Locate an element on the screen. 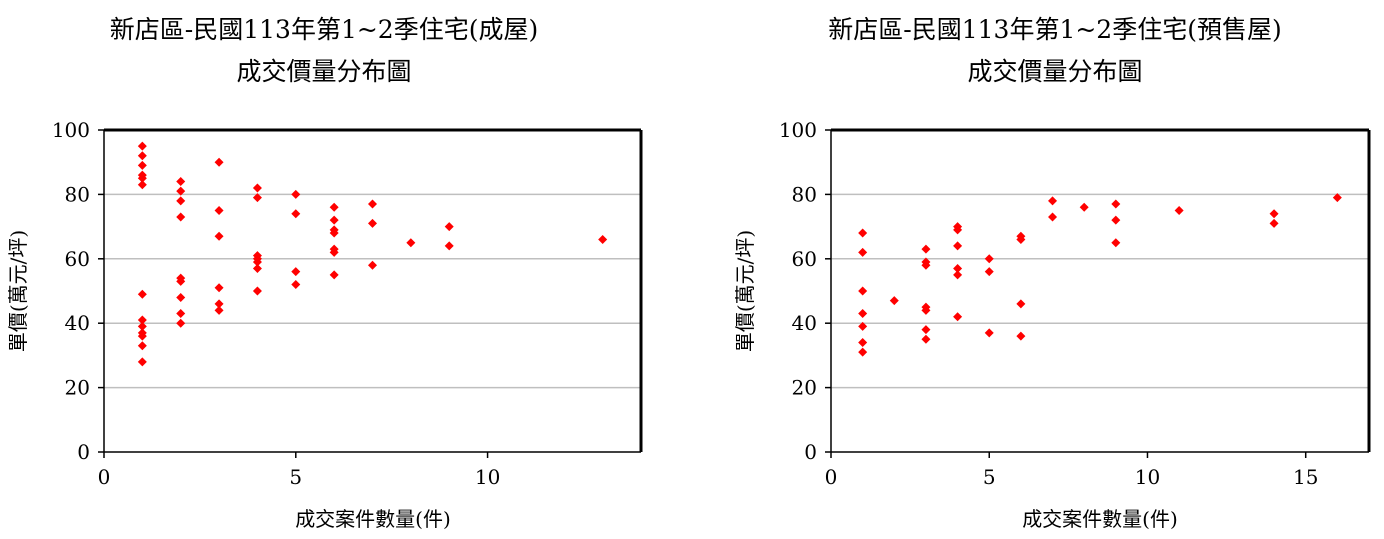 Image resolution: width=1384 pixels, height=539 pixels. x-tick-label: 15 is located at coordinates (1305, 477).